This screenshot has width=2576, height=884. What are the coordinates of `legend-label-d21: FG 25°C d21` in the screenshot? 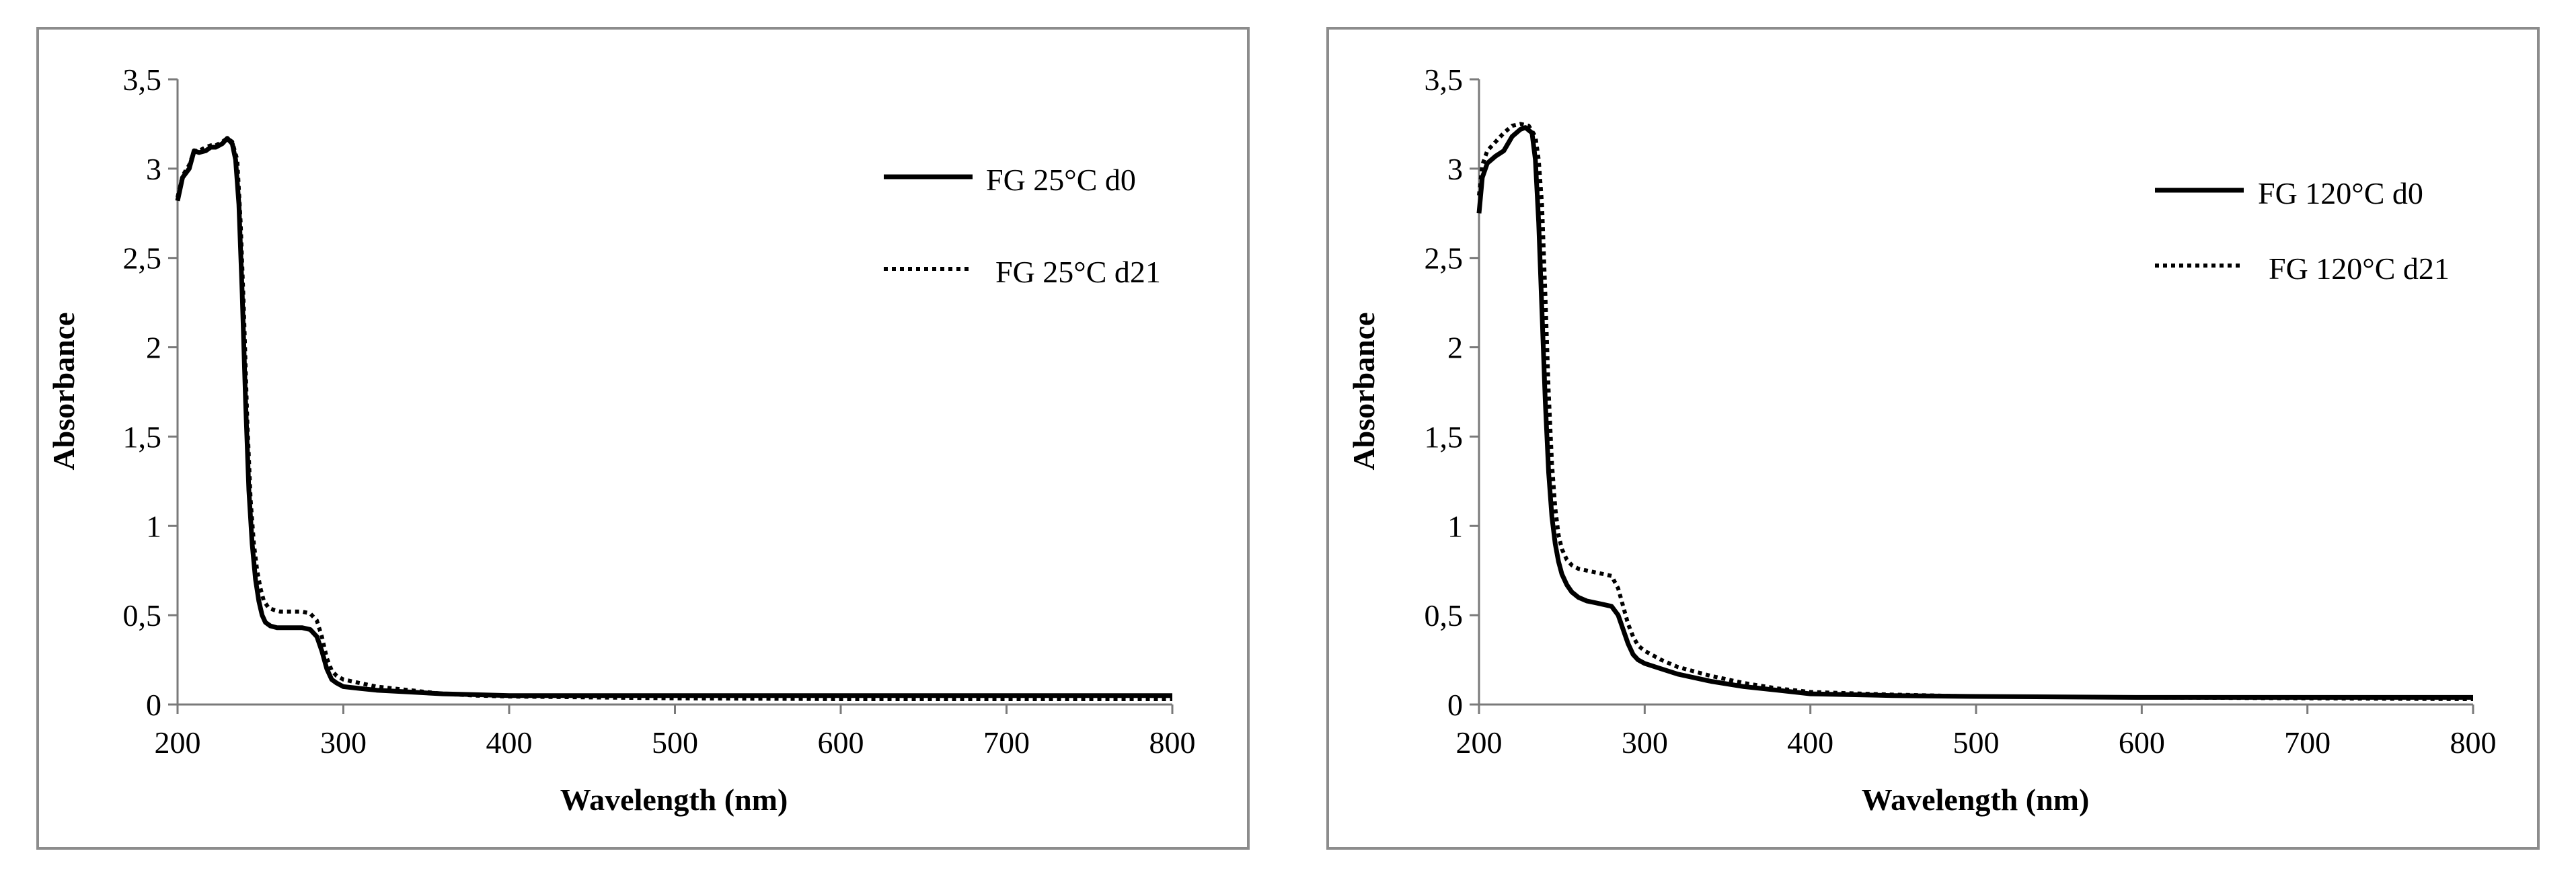 It's located at (1078, 272).